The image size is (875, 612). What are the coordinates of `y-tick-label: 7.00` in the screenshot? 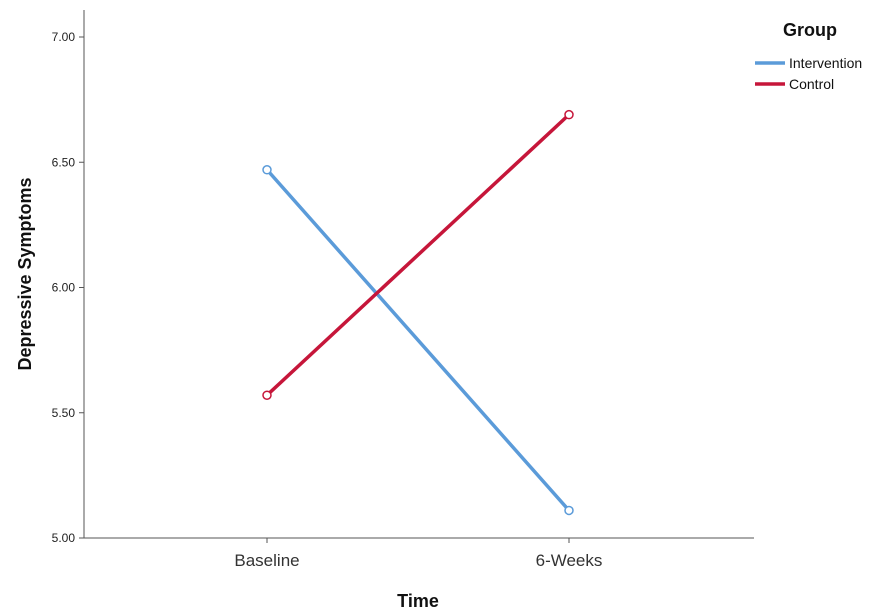 It's located at (64, 37).